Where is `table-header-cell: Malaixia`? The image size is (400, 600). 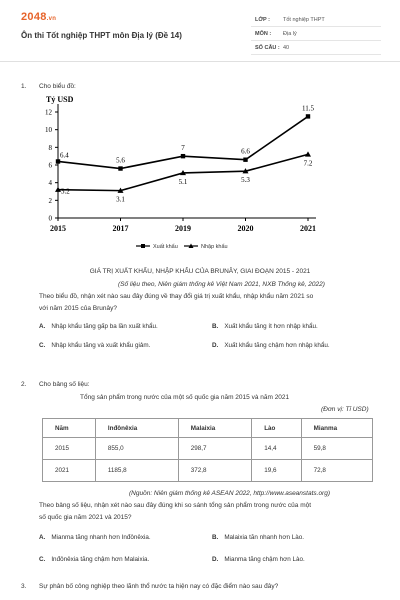 table-header-cell: Malaixia is located at coordinates (215, 428).